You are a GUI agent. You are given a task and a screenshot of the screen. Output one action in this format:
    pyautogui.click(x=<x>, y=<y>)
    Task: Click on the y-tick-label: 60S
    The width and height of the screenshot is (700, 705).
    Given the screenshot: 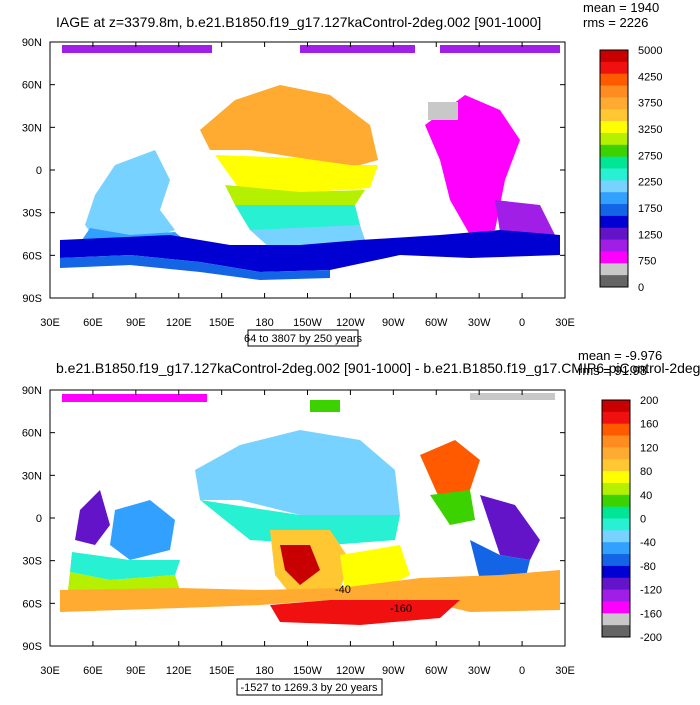 What is the action you would take?
    pyautogui.click(x=32, y=256)
    